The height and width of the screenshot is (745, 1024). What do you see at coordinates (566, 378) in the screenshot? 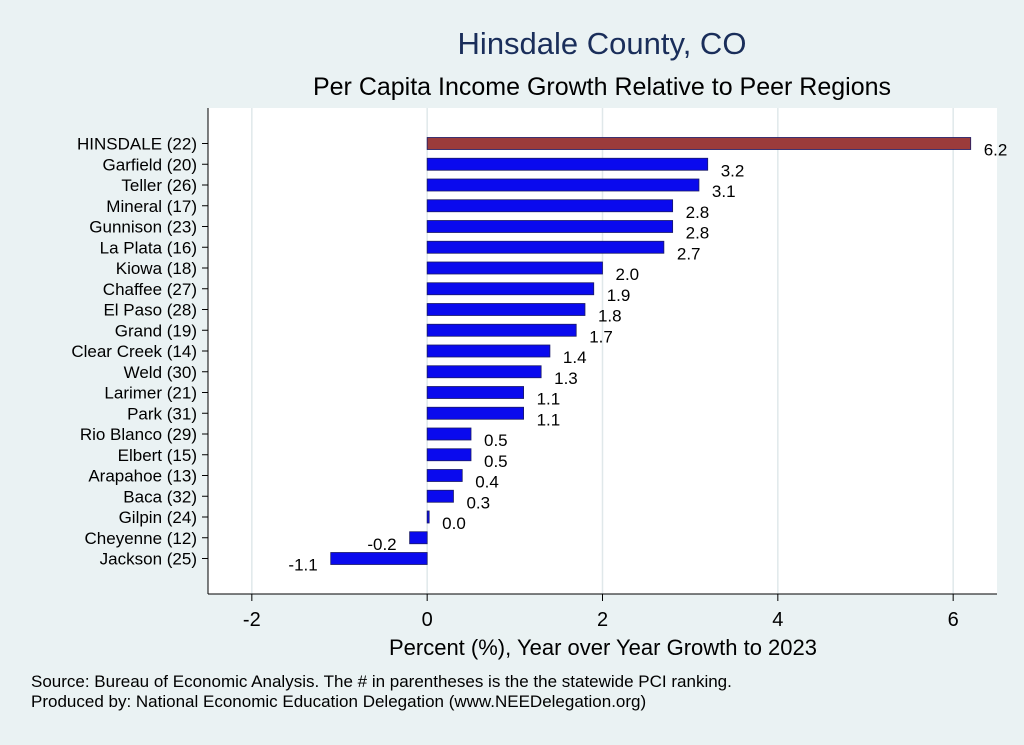
I see `value-label: 1.3` at bounding box center [566, 378].